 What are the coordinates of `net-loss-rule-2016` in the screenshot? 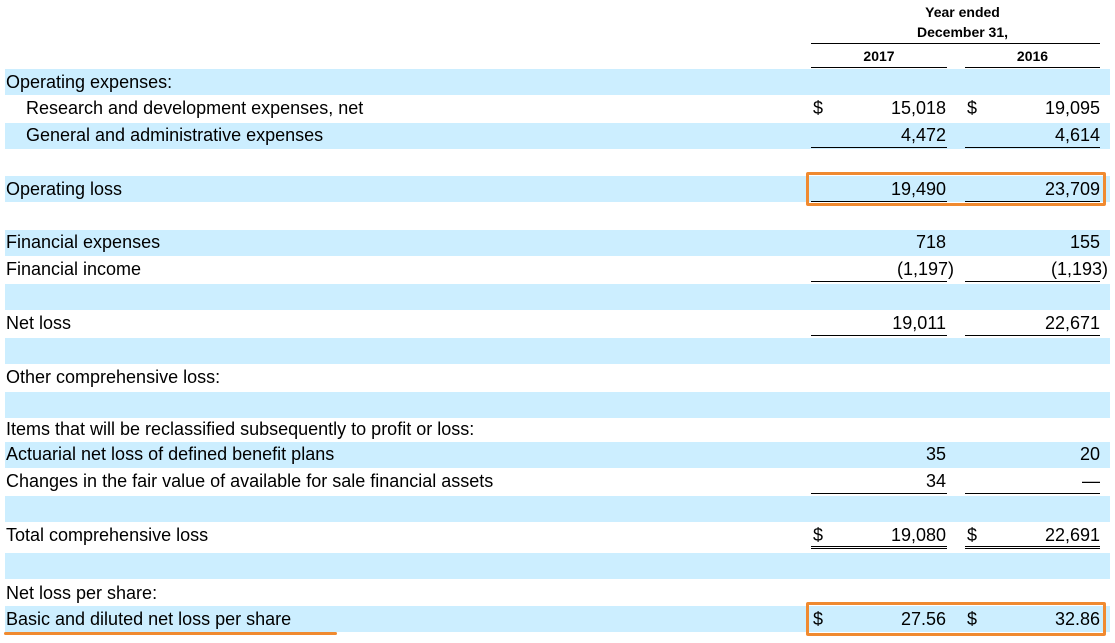 It's located at (1032, 335).